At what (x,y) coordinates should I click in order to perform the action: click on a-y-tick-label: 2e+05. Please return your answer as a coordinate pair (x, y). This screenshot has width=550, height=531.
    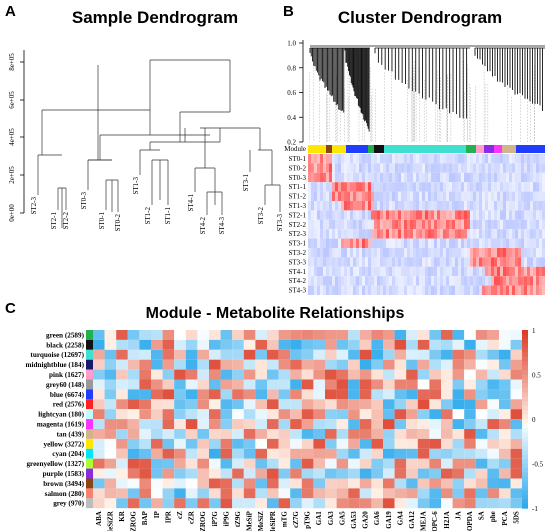
    Looking at the image, I should click on (12, 175).